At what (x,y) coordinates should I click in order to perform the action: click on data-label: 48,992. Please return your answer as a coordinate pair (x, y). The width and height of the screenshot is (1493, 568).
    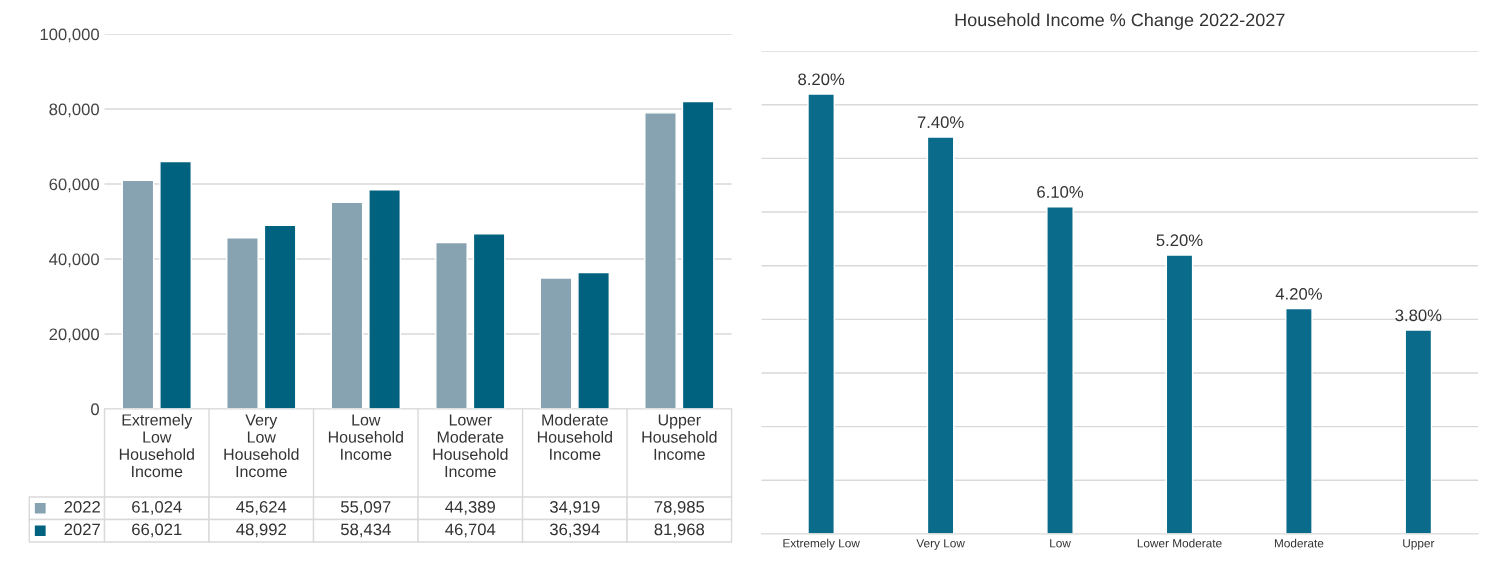
    Looking at the image, I should click on (261, 530).